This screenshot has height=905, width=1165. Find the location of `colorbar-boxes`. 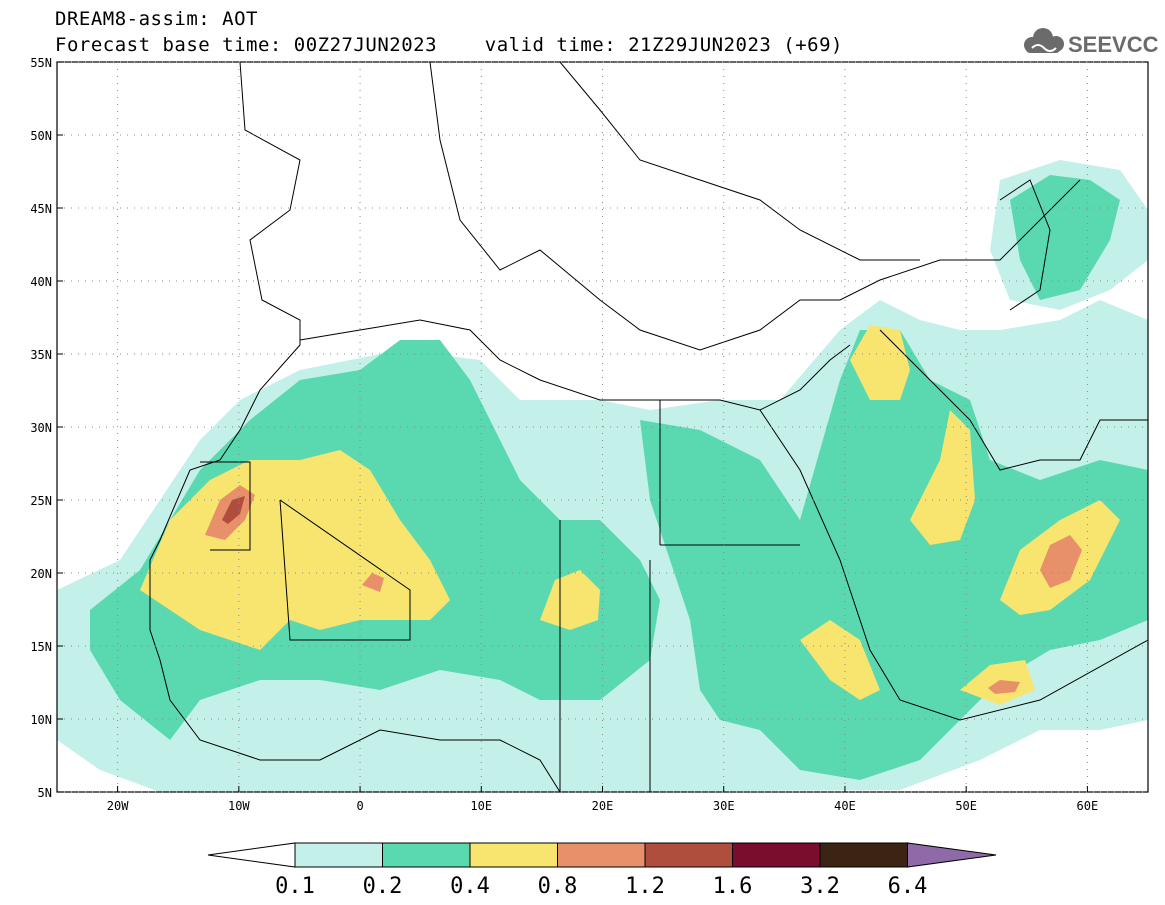

colorbar-boxes is located at coordinates (602, 855).